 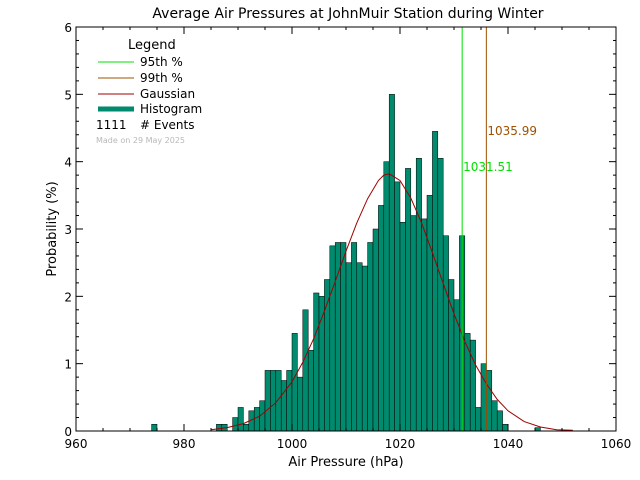 I want to click on y-tick-label: 0, so click(x=68, y=432).